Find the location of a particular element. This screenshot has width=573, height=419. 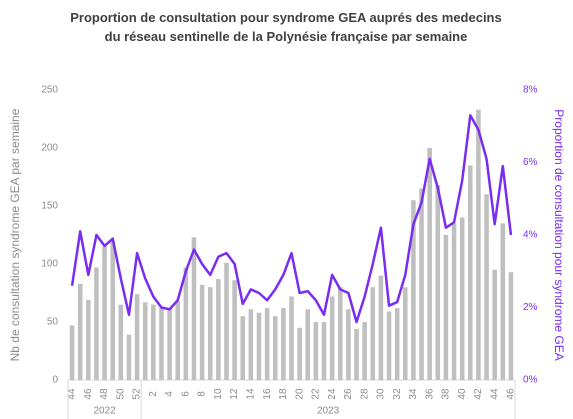

x-tick-label: 10 is located at coordinates (218, 394).